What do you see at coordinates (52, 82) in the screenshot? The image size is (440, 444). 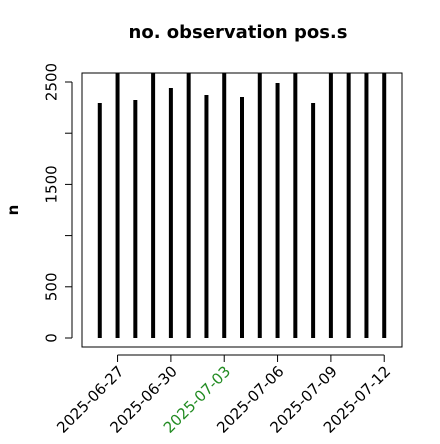 I see `y-tick-label: 2500` at bounding box center [52, 82].